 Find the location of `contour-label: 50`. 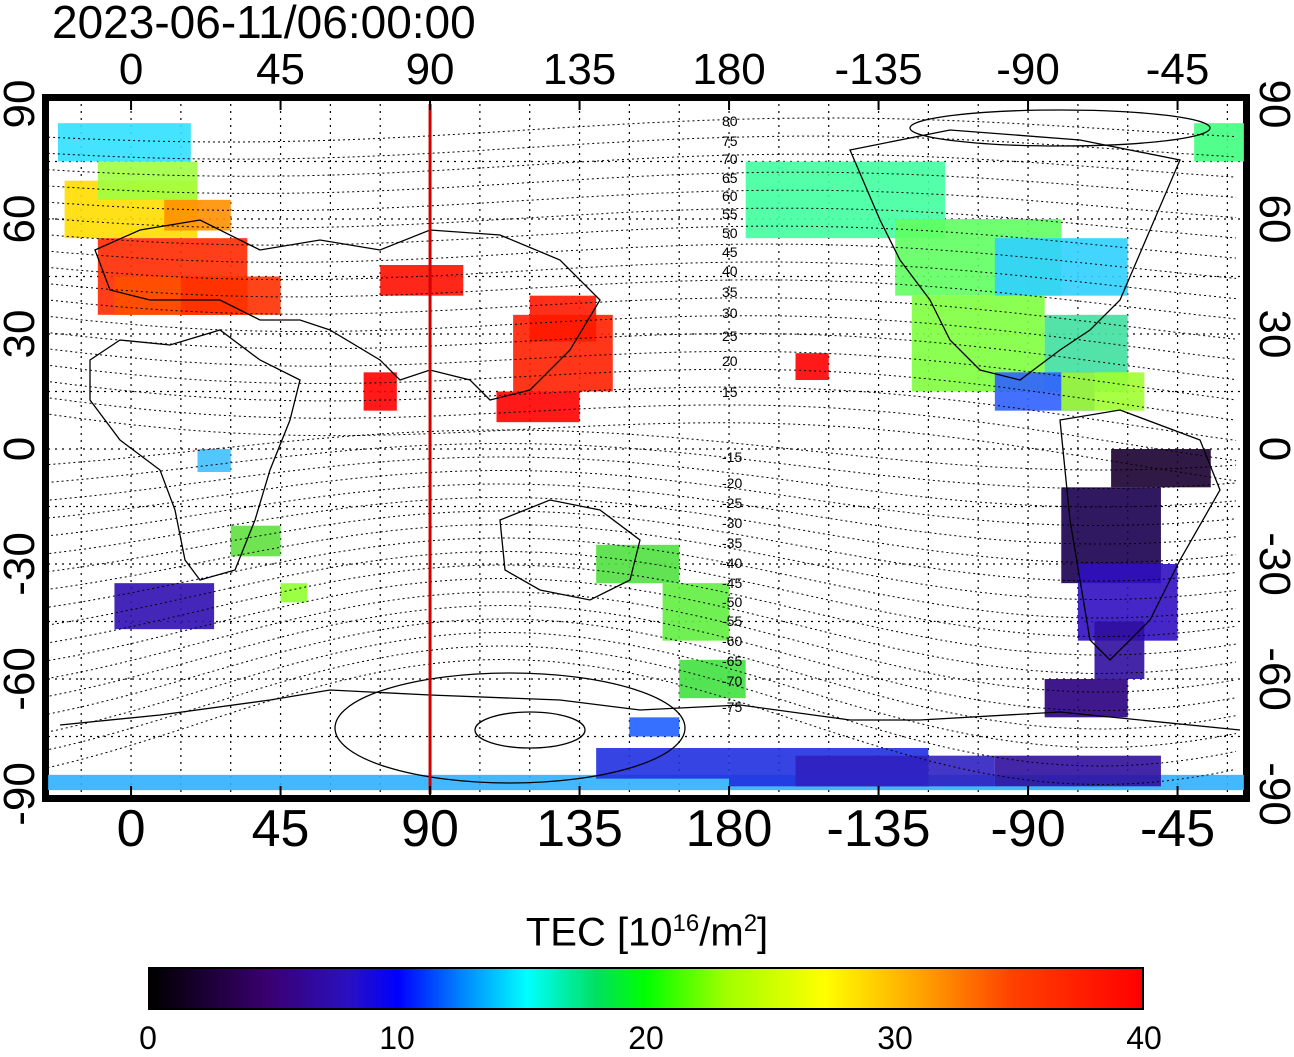

contour-label: 50 is located at coordinates (730, 233).